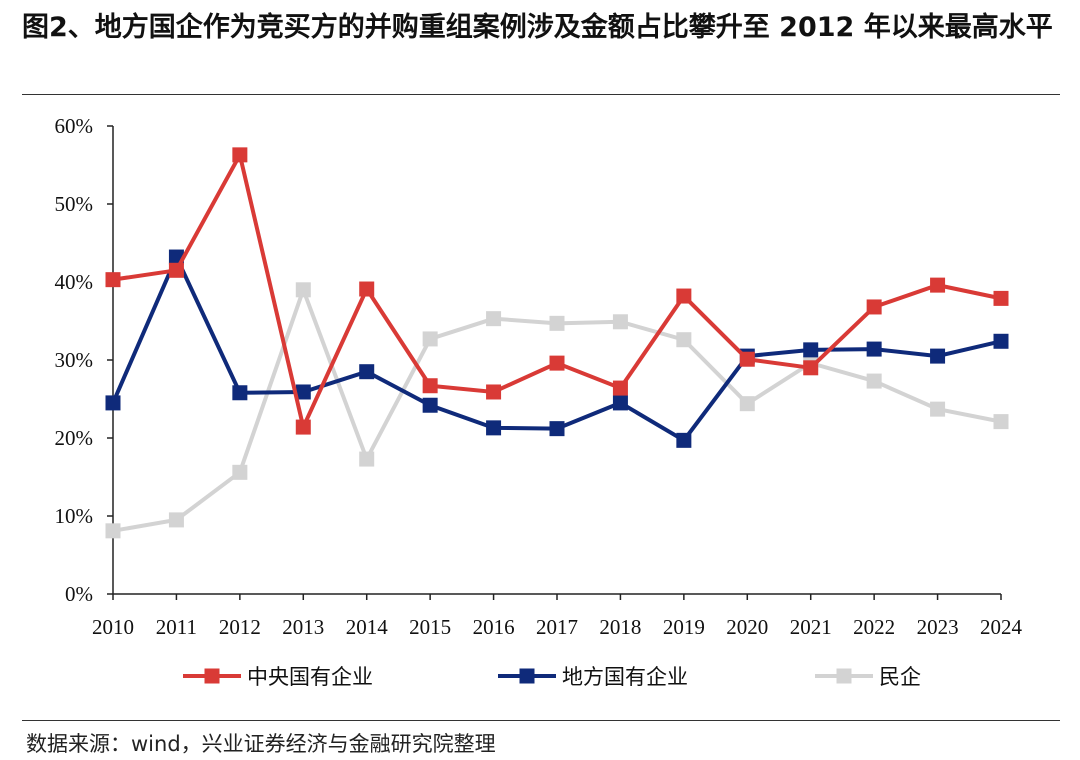 This screenshot has width=1080, height=760. Describe the element at coordinates (367, 627) in the screenshot. I see `x-tick-label: 2014` at that location.